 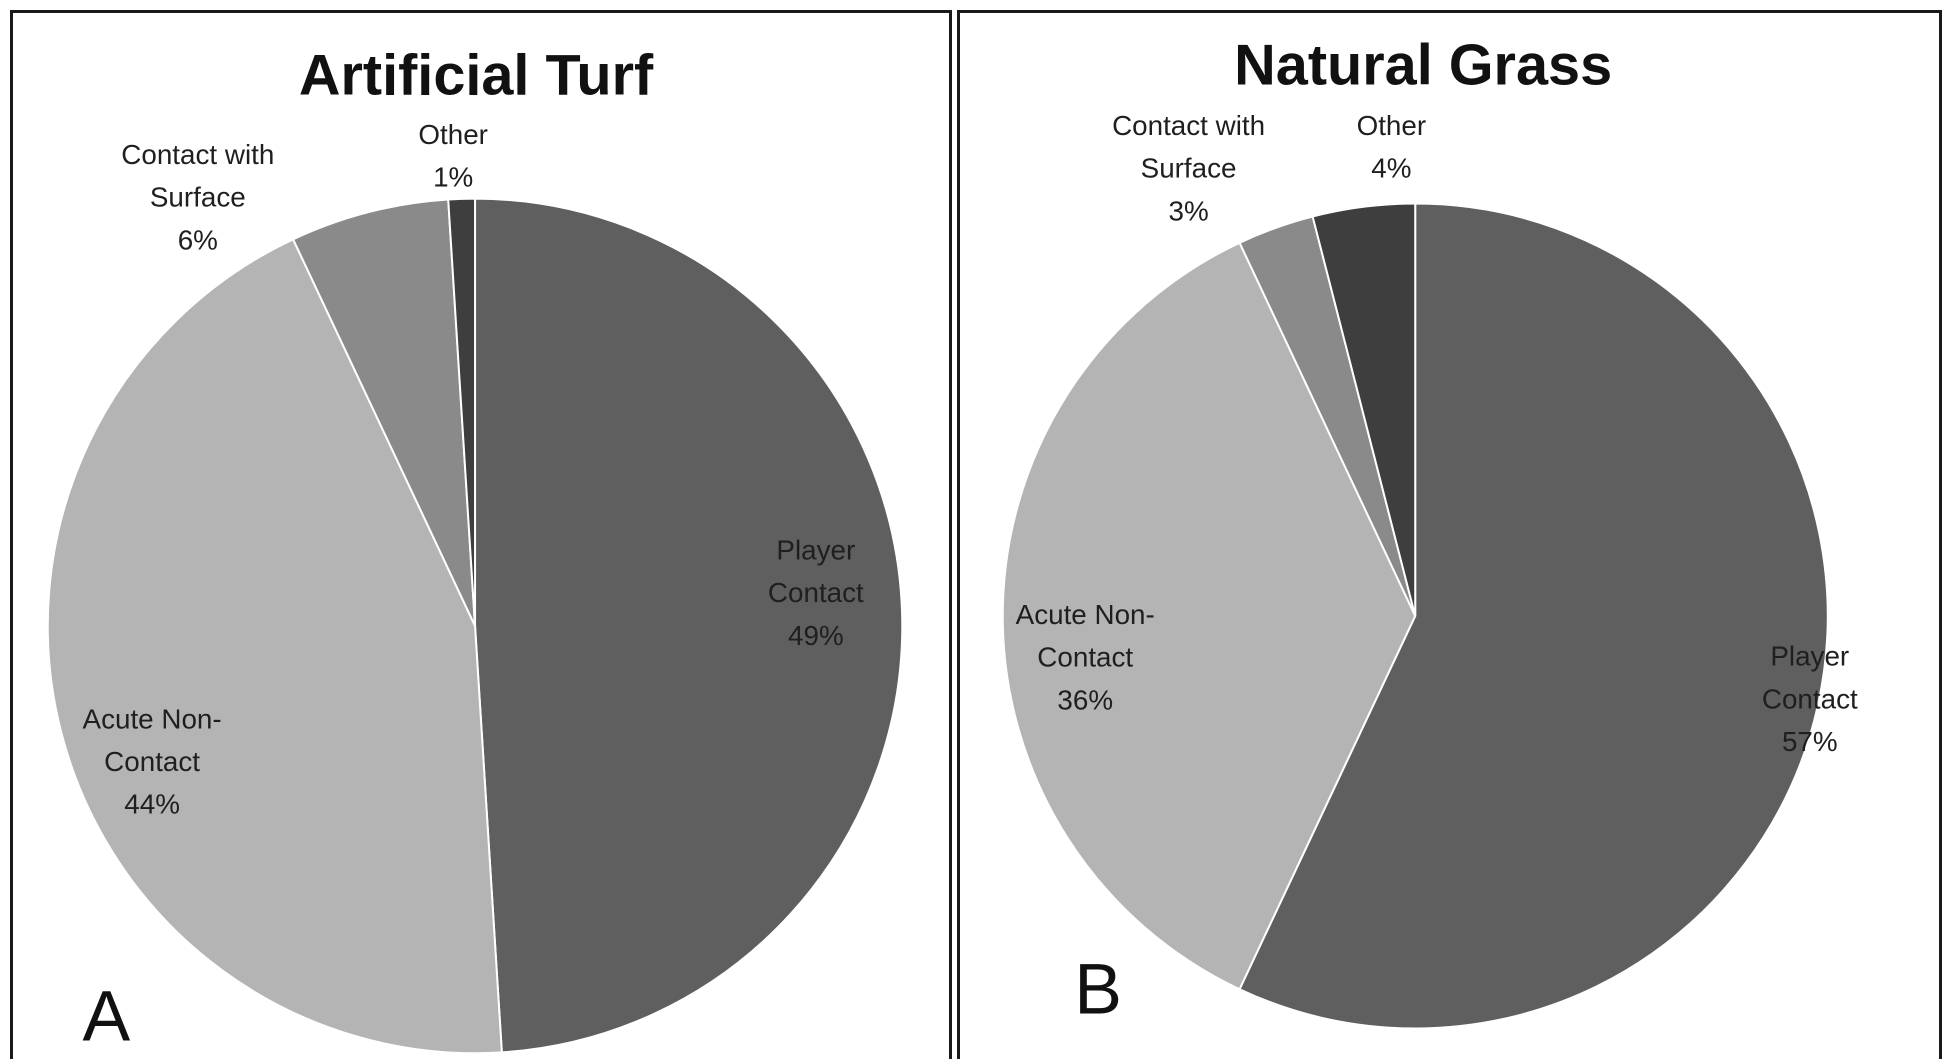 I want to click on slice-label-contact-with-surface: Contact with Surface 3%, so click(x=1188, y=168).